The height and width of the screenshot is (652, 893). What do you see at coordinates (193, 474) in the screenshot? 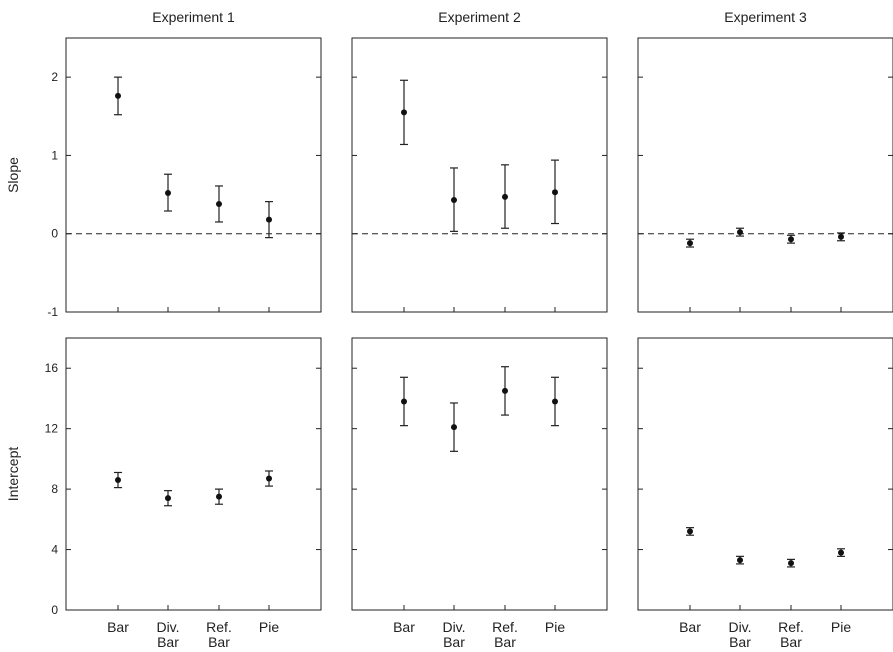
I see `panel-frame-r2-c1` at bounding box center [193, 474].